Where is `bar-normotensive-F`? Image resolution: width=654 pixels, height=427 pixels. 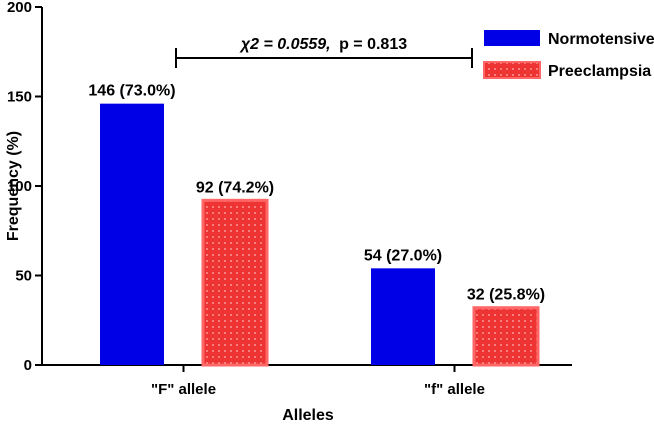
bar-normotensive-F is located at coordinates (132, 234).